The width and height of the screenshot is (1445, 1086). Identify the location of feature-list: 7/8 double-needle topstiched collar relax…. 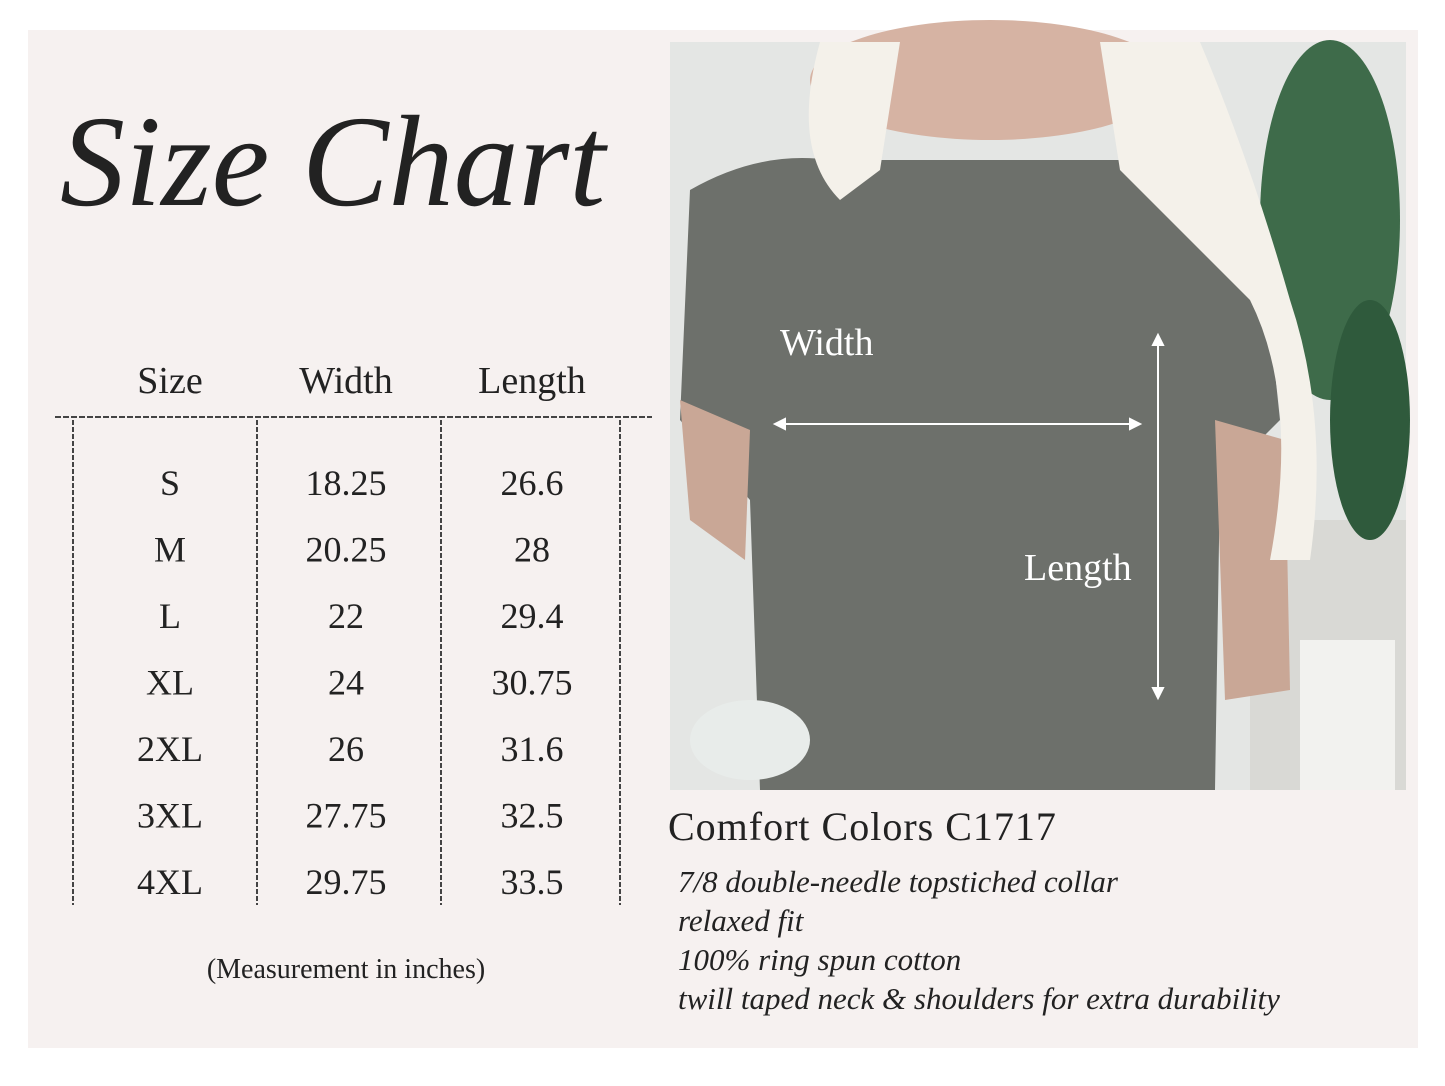
(979, 940).